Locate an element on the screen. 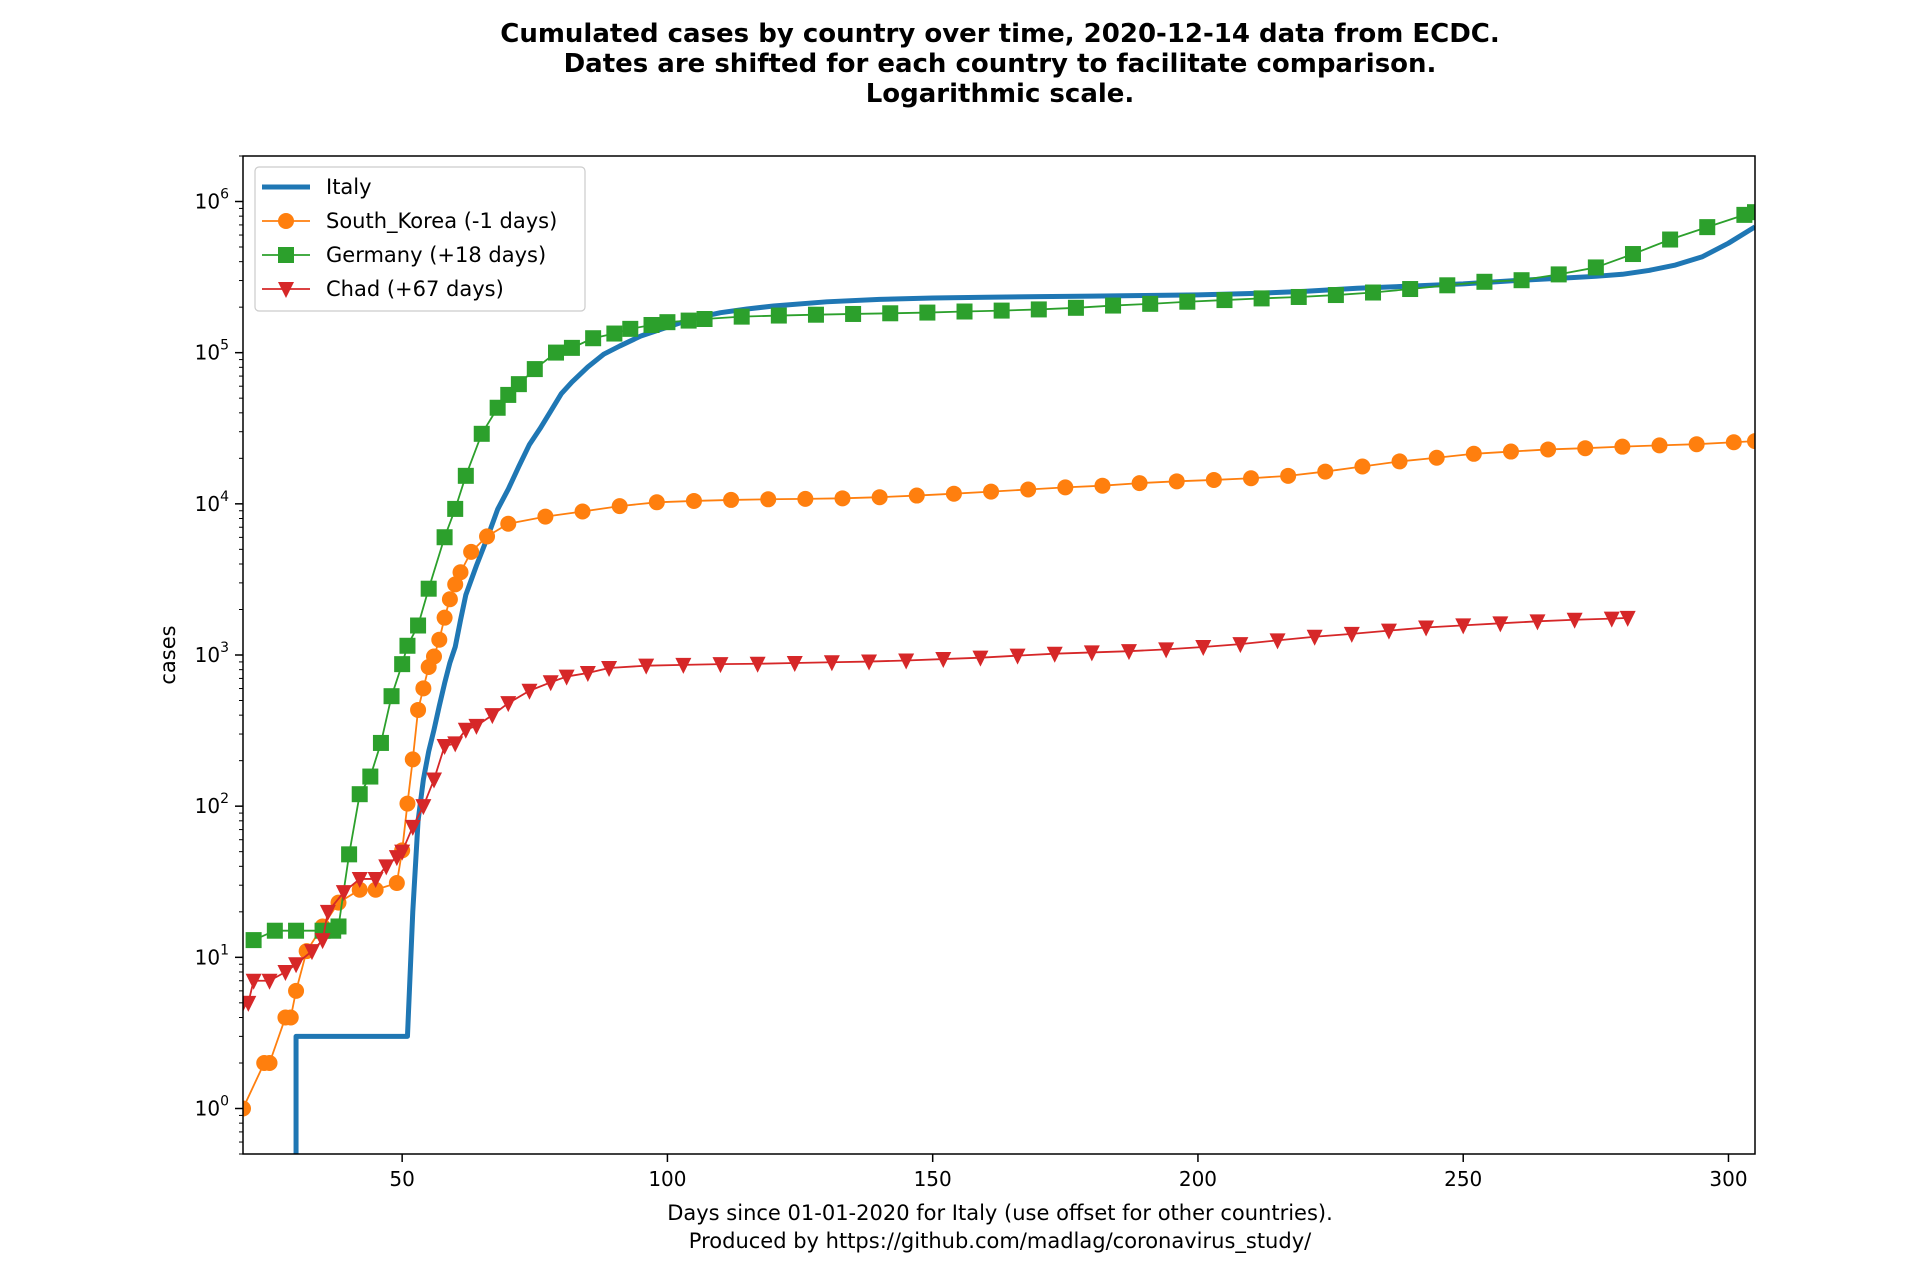  legend-entry: South_Korea (-1 days) is located at coordinates (409, 221).